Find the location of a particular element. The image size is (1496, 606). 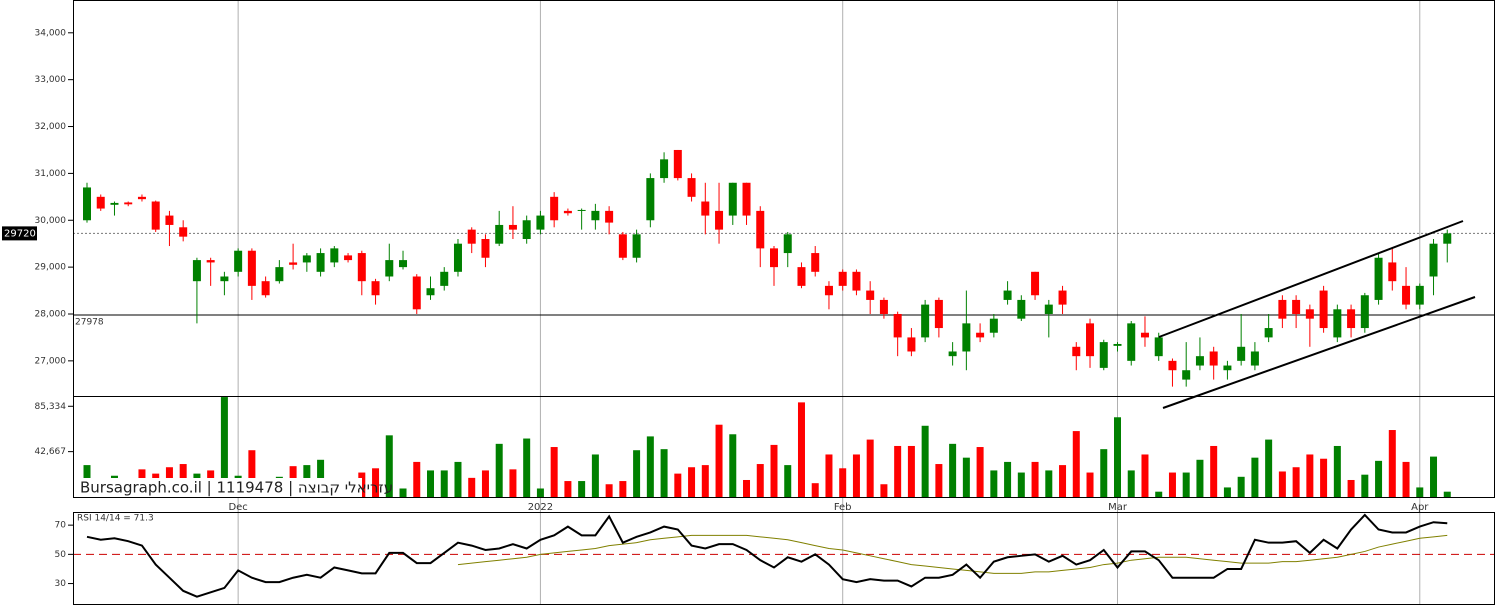

rsi-label: RSI 14/14 = 71.3 is located at coordinates (115, 519).